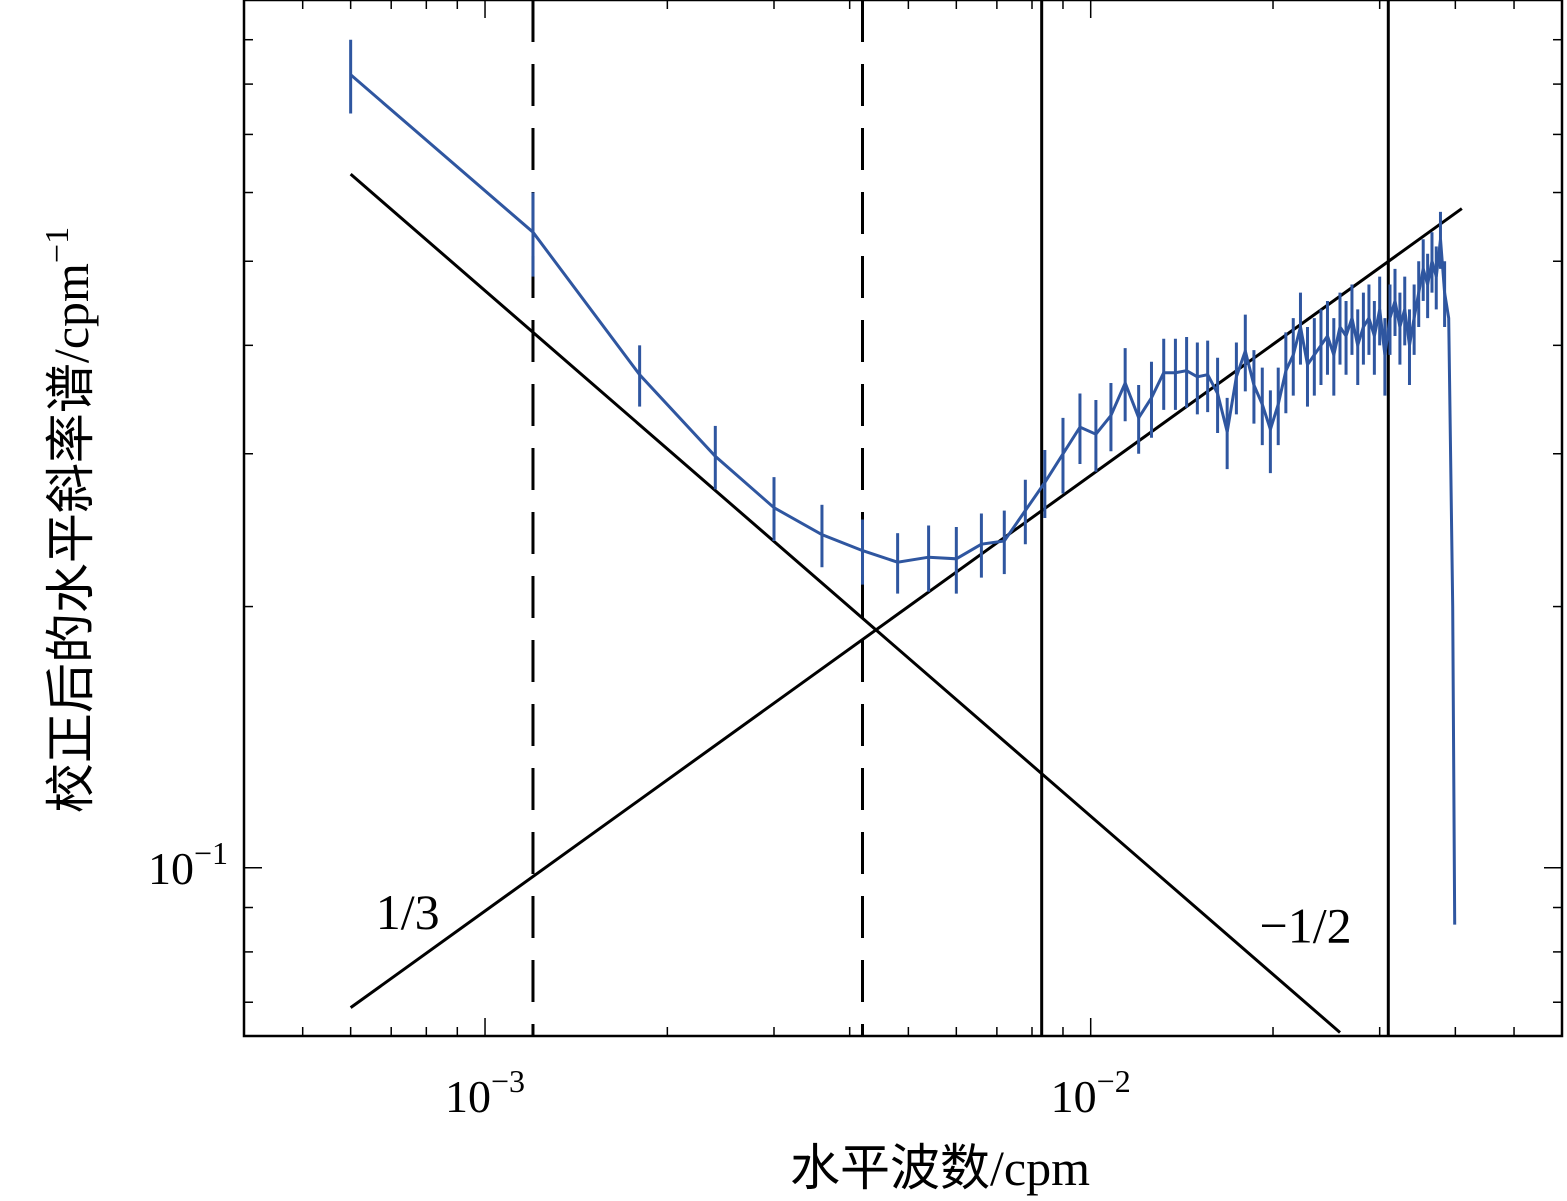  I want to click on slope-annotation-2: −1/2, so click(1306, 926).